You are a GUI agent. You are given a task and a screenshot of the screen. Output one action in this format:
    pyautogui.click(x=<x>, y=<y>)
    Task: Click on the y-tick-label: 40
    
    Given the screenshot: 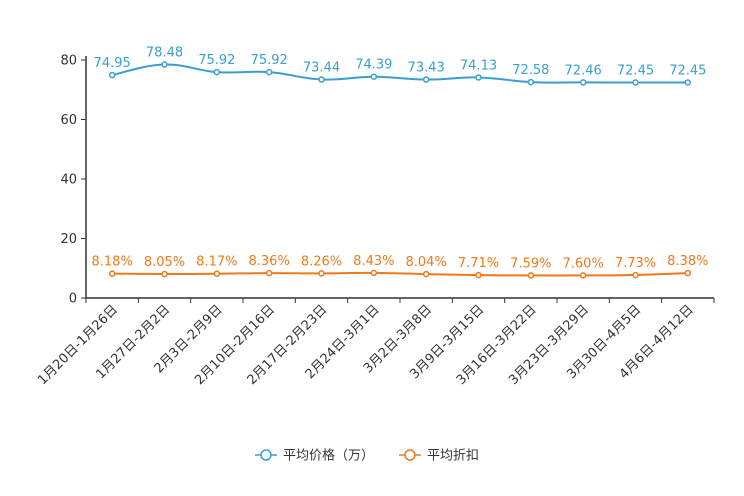 What is the action you would take?
    pyautogui.click(x=68, y=180)
    